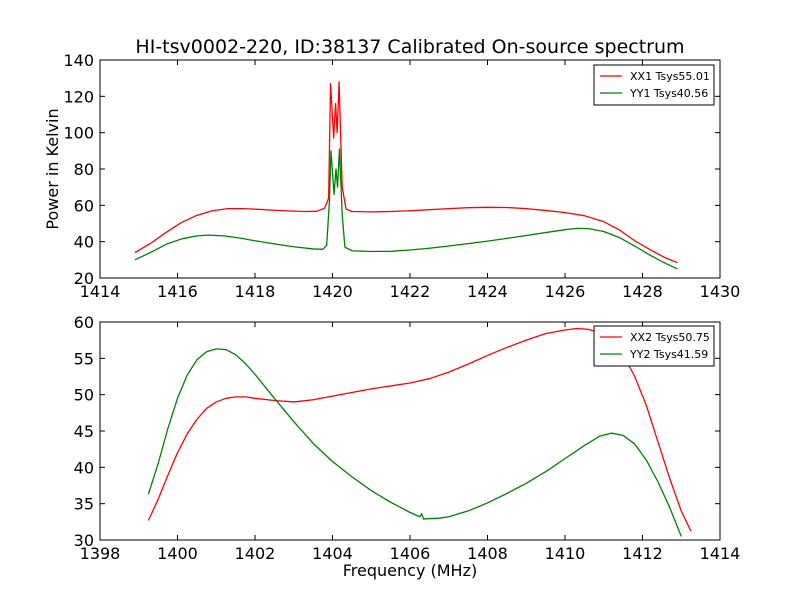 This screenshot has height=600, width=800. Describe the element at coordinates (670, 337) in the screenshot. I see `legend-label: XX2 Tsys50.75` at that location.